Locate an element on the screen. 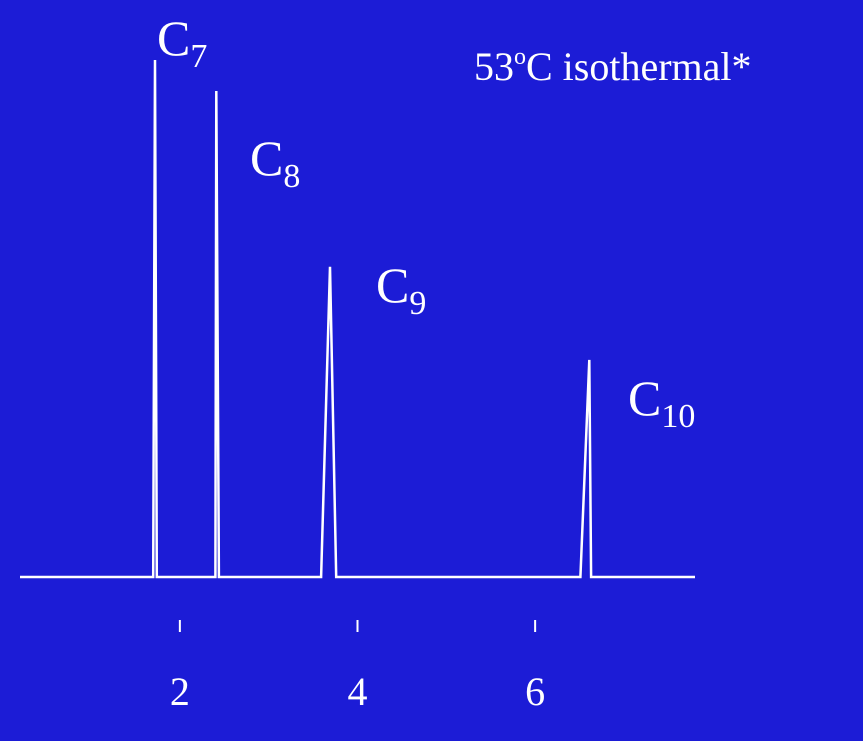  peak-label-subscript: 9 is located at coordinates (417, 303).